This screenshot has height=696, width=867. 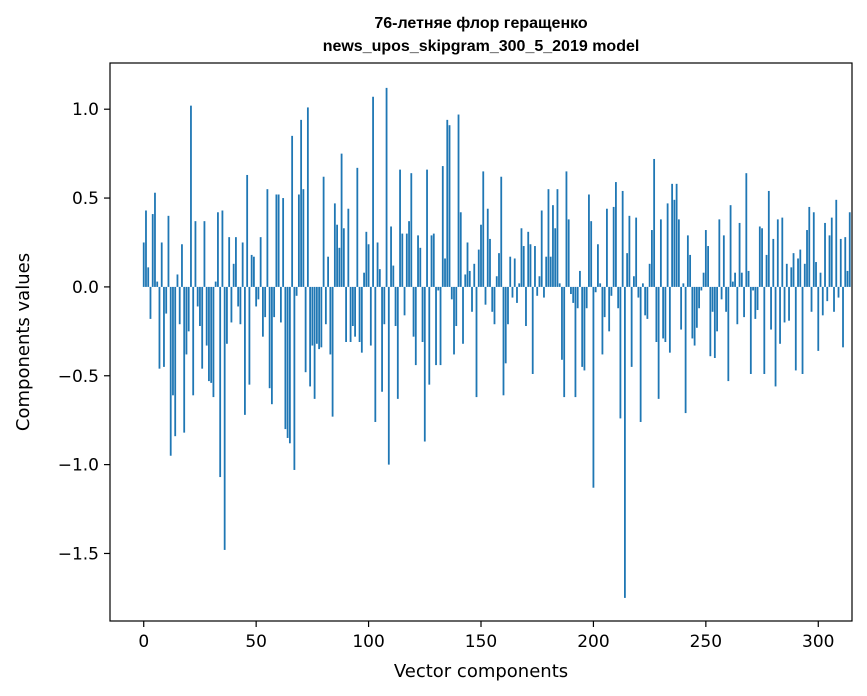 I want to click on y-tick-label: 0.0, so click(x=85, y=288).